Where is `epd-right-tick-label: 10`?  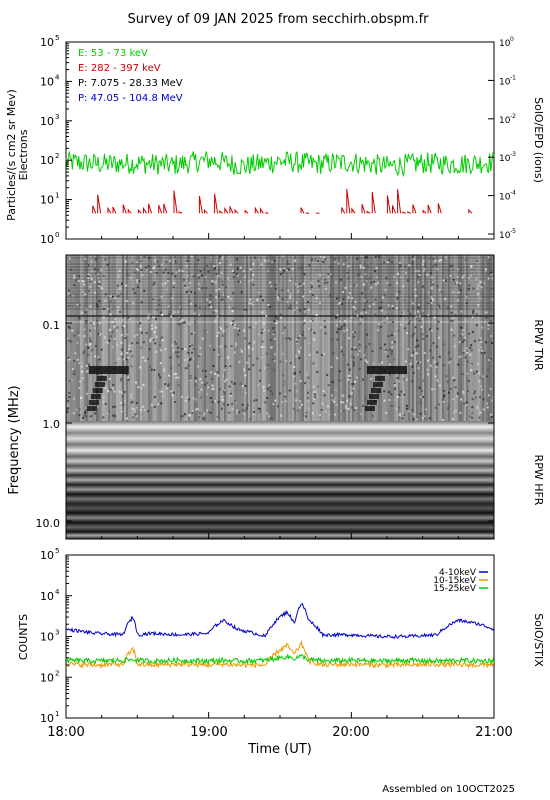
epd-right-tick-label: 10 is located at coordinates (505, 198).